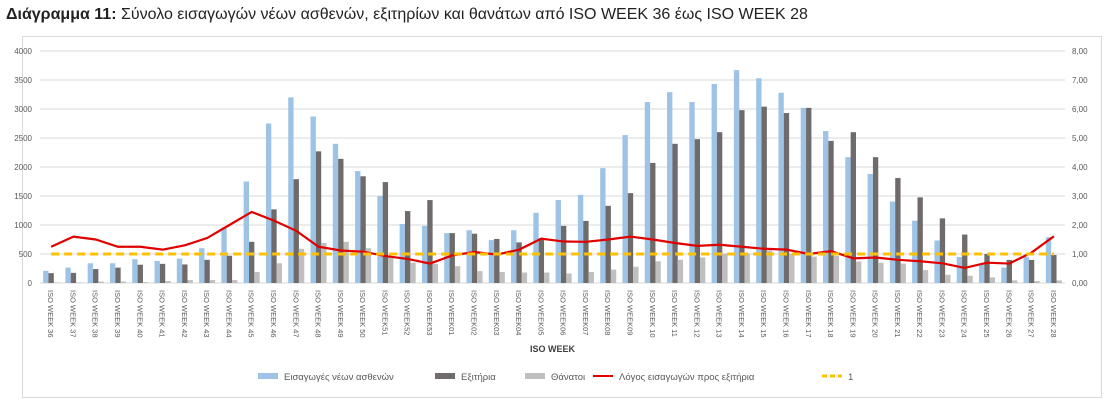  Describe the element at coordinates (1080, 109) in the screenshot. I see `y-tick-right: 6,00` at that location.